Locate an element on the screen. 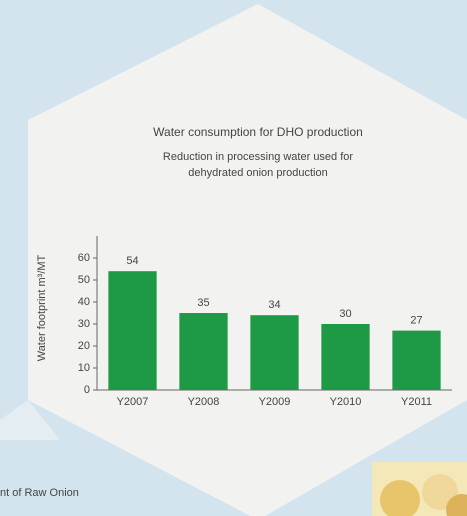  onion-image is located at coordinates (419, 489).